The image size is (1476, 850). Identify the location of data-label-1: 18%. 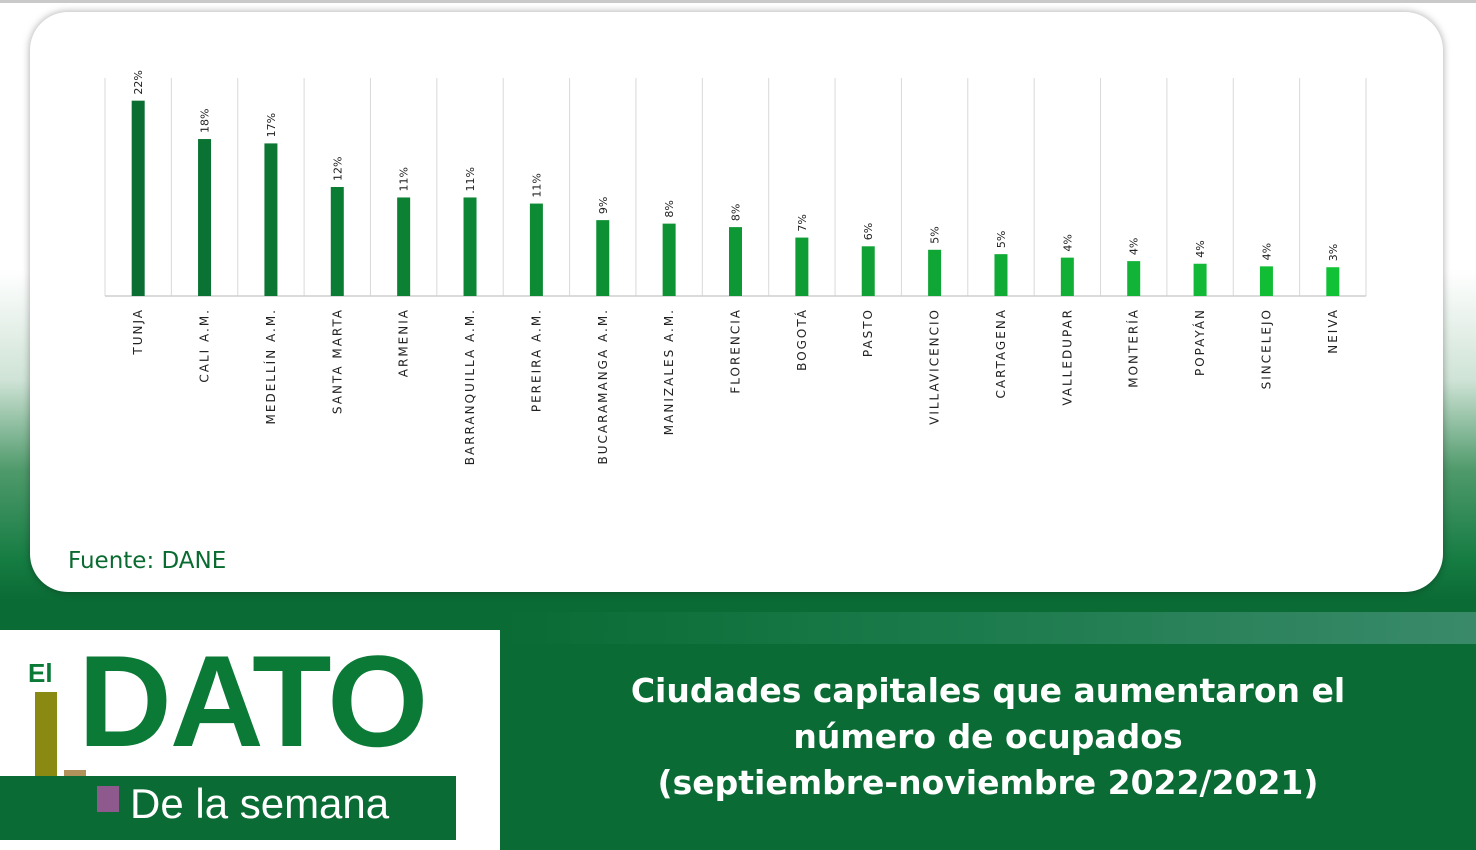
(205, 121).